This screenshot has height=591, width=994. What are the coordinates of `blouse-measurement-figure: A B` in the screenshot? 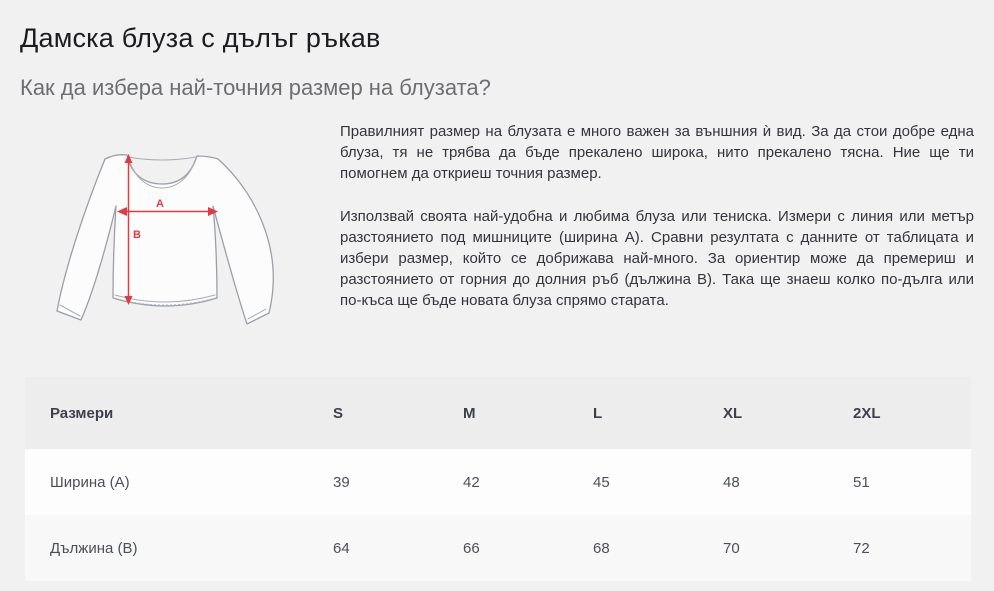 It's located at (187, 238).